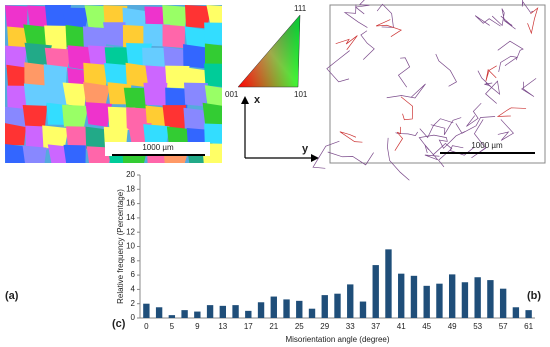 This screenshot has height=347, width=550. Describe the element at coordinates (315, 158) in the screenshot. I see `arrowhead` at that location.